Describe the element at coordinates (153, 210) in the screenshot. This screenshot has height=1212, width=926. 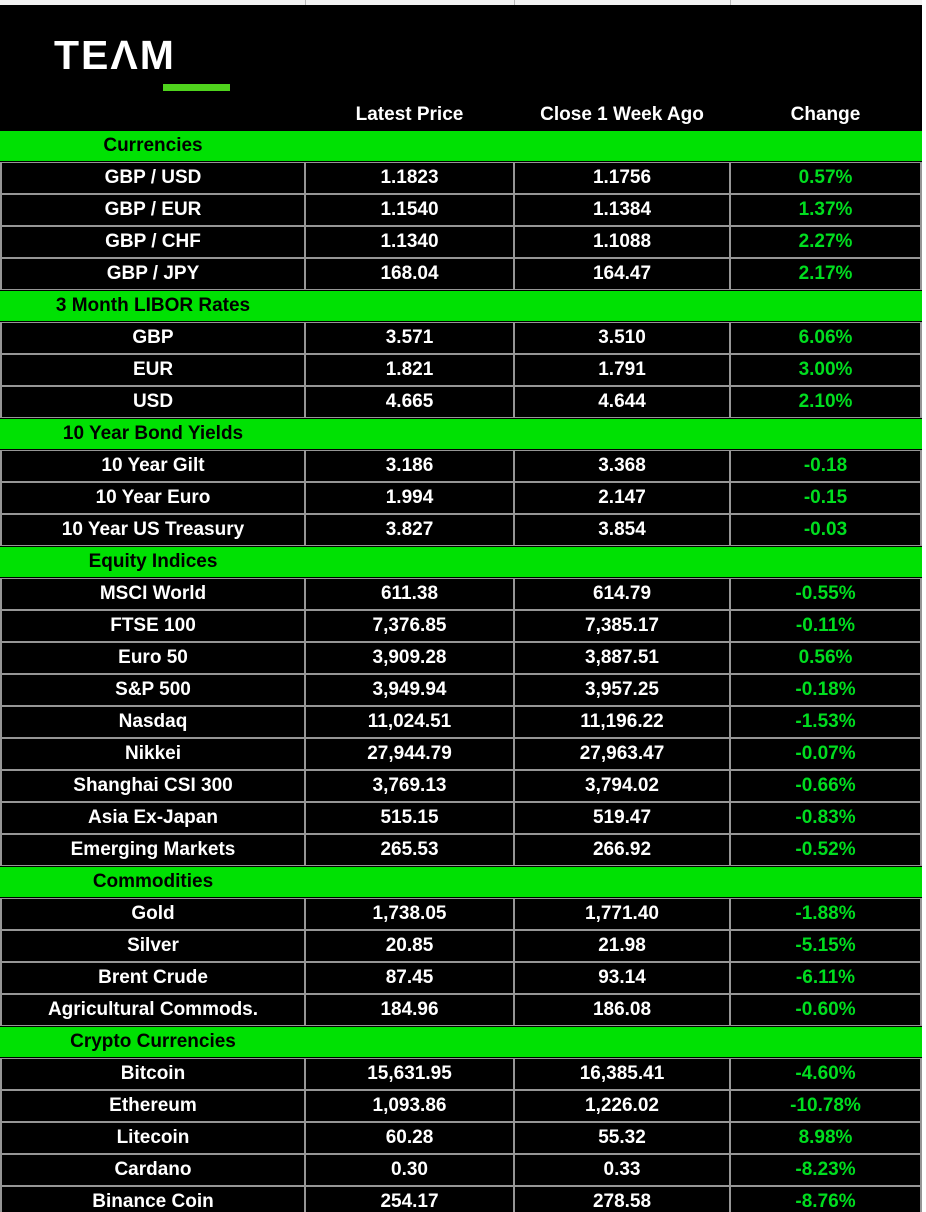
I see `row-label: GBP / EUR` at that location.